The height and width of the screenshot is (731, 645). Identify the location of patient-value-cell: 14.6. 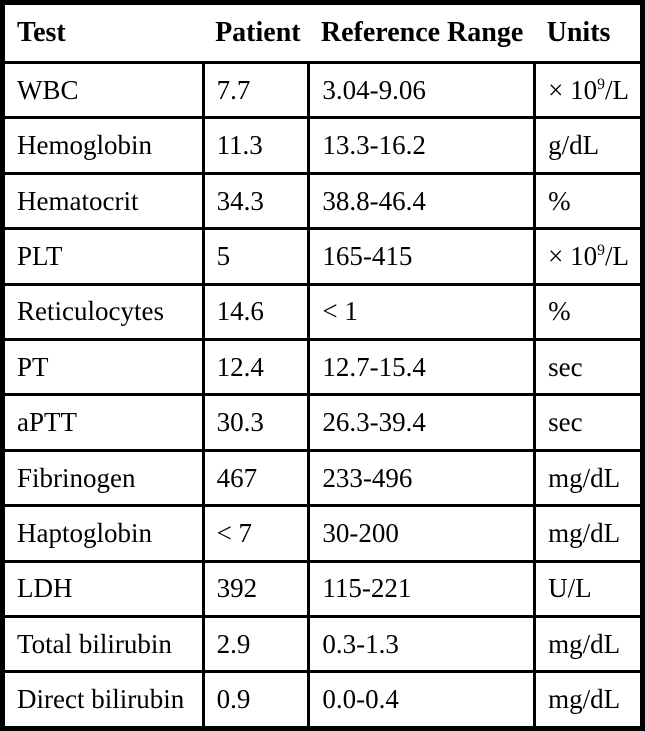
(256, 312).